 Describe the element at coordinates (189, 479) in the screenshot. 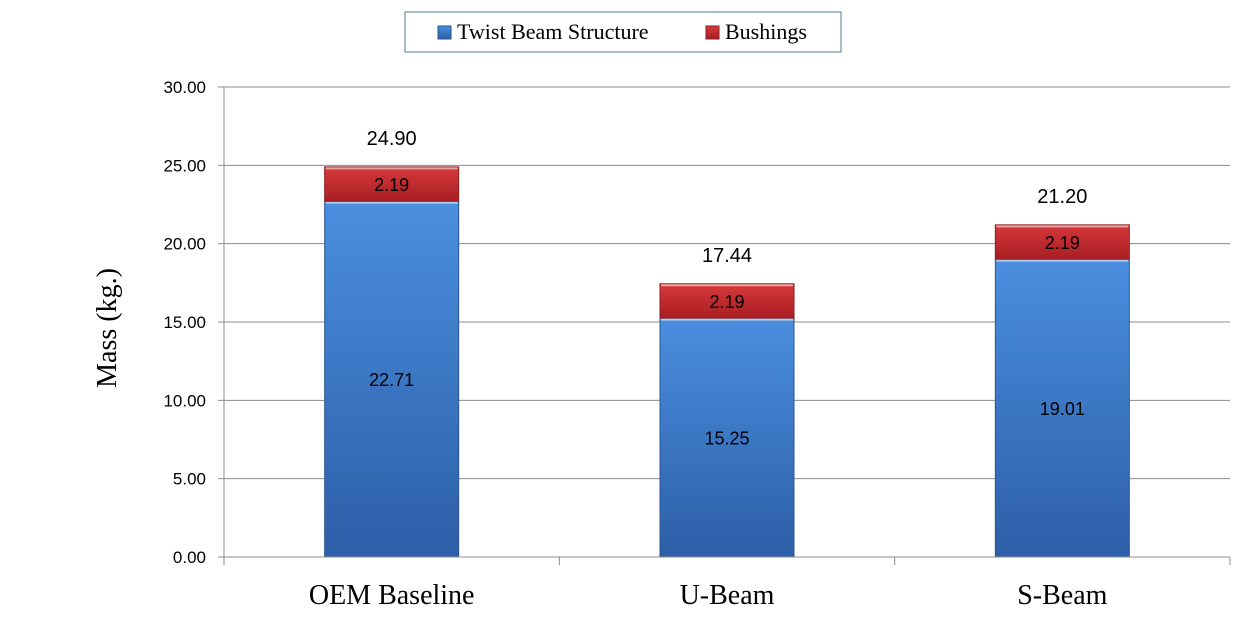

I see `y-tick-label: 5.00` at that location.